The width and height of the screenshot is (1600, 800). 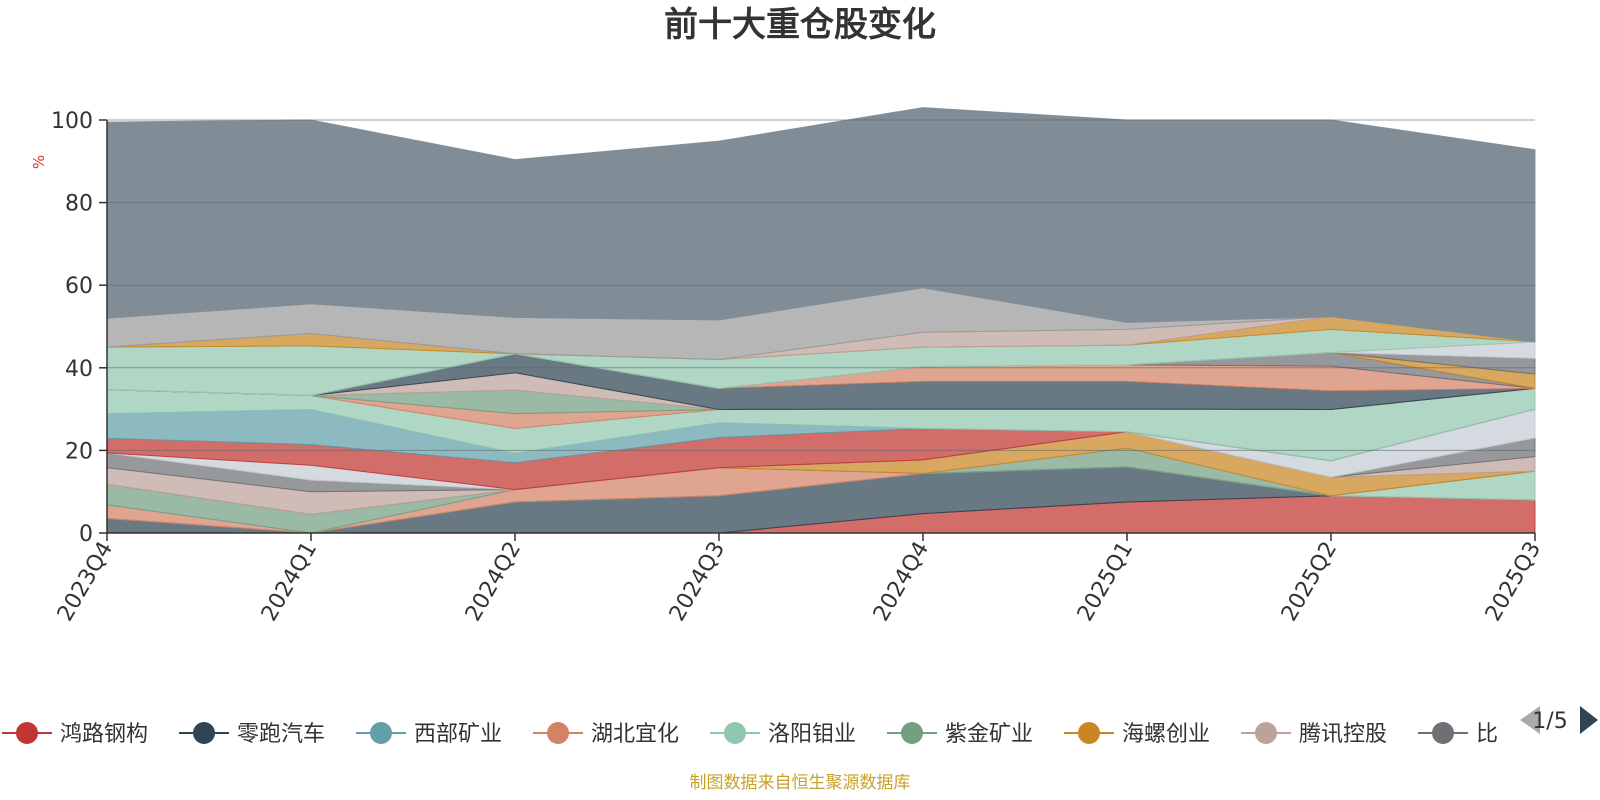 I want to click on legend-label: 零跑汽车, so click(x=281, y=734).